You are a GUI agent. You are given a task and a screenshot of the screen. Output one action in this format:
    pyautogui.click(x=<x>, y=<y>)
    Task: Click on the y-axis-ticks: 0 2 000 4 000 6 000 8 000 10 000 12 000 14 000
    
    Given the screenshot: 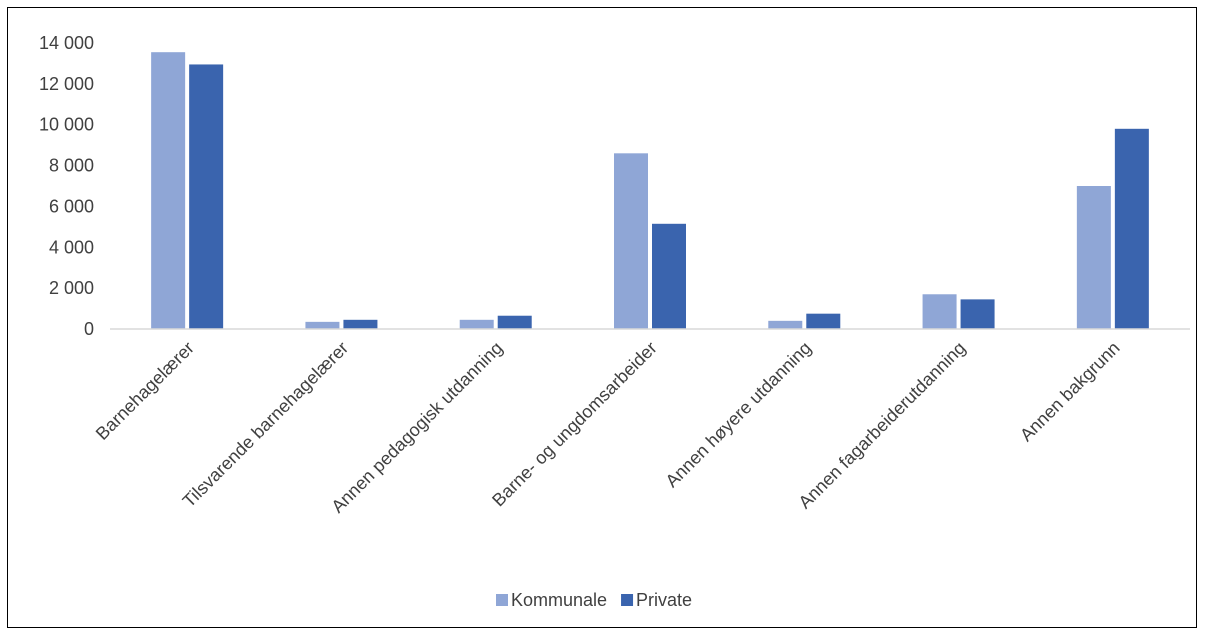 What is the action you would take?
    pyautogui.click(x=66, y=186)
    